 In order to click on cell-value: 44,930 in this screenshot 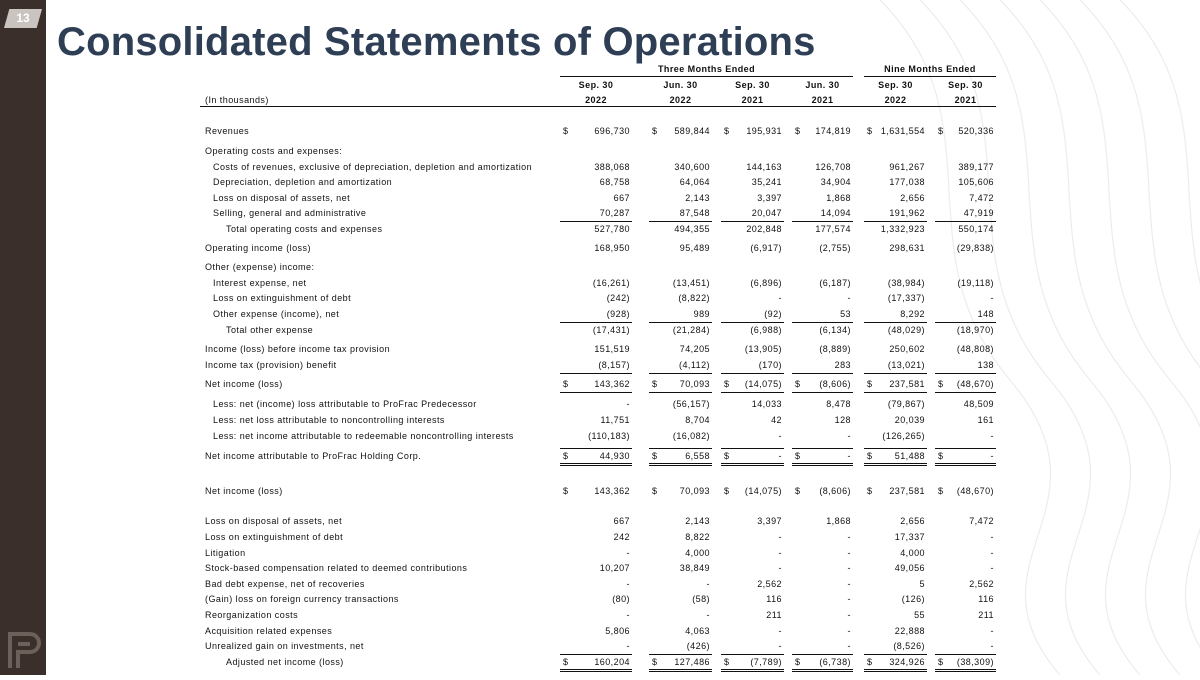, I will do `click(614, 456)`.